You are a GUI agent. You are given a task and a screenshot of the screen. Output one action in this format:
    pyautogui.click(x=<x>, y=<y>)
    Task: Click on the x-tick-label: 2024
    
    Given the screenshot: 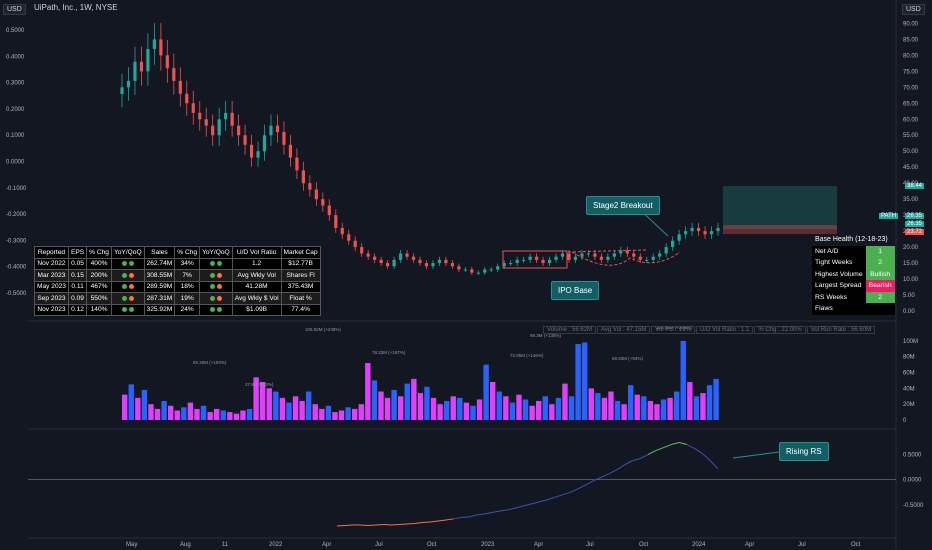 What is the action you would take?
    pyautogui.click(x=699, y=545)
    